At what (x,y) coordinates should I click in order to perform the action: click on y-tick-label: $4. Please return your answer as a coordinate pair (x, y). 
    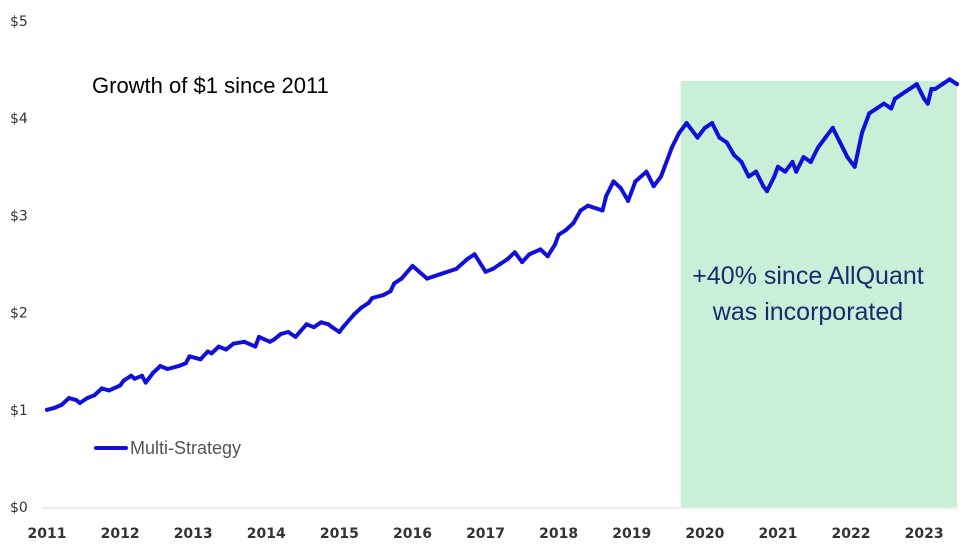
    Looking at the image, I should click on (19, 119).